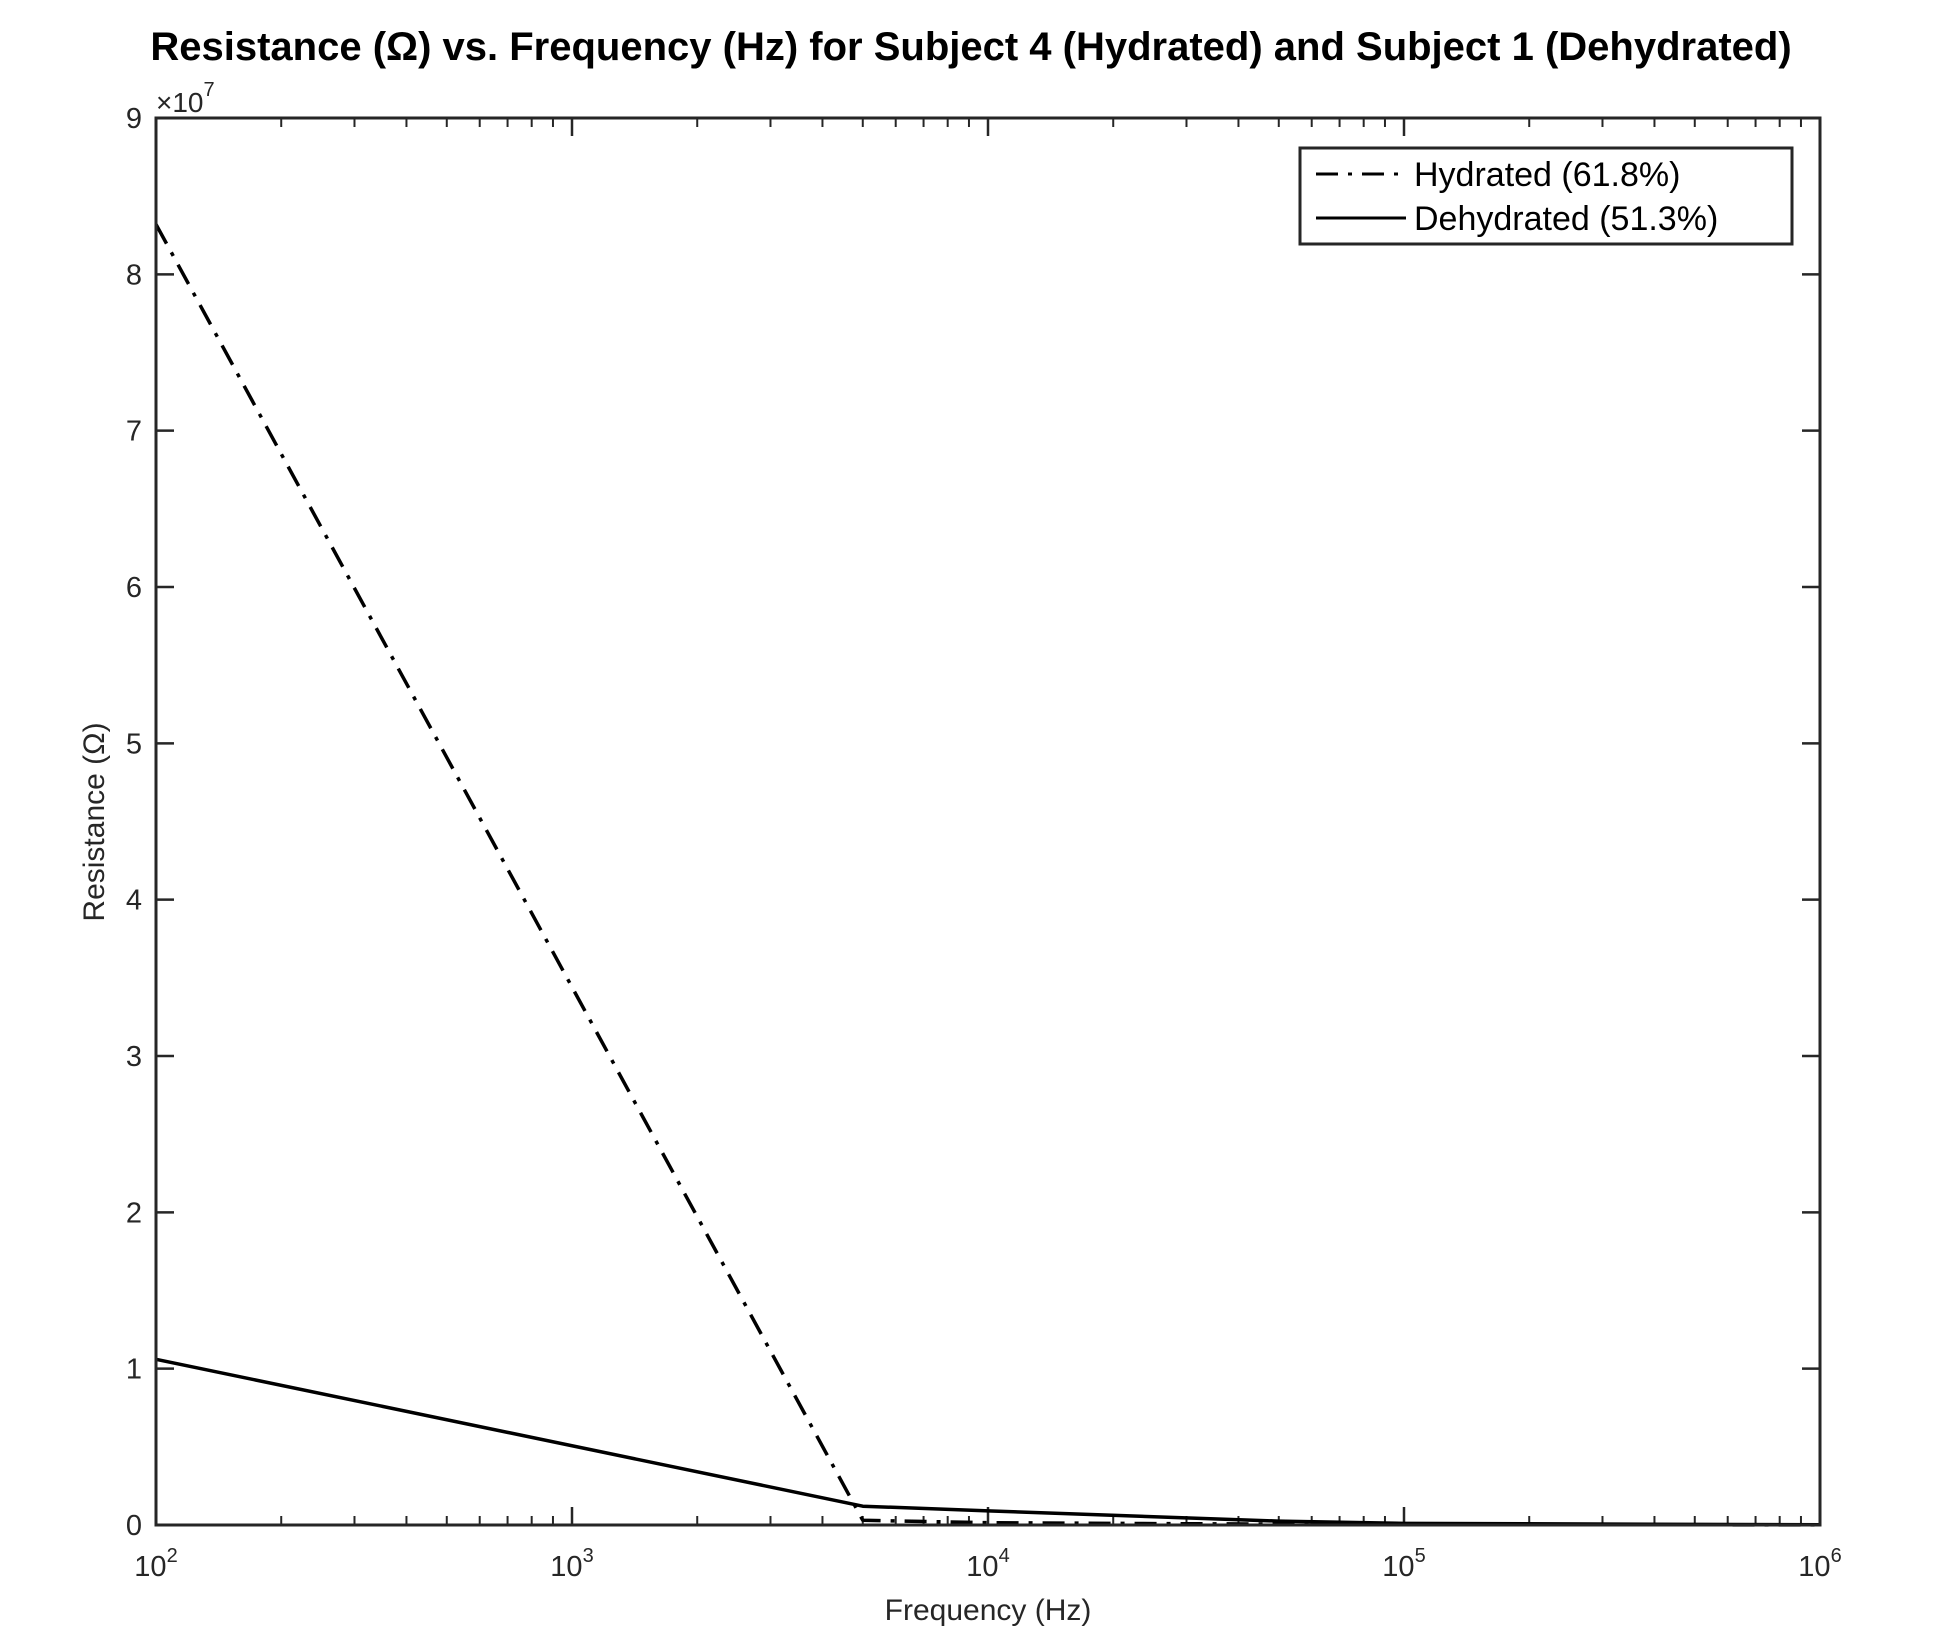  What do you see at coordinates (94, 821) in the screenshot?
I see `y-axis-label: Resistance (Ω)` at bounding box center [94, 821].